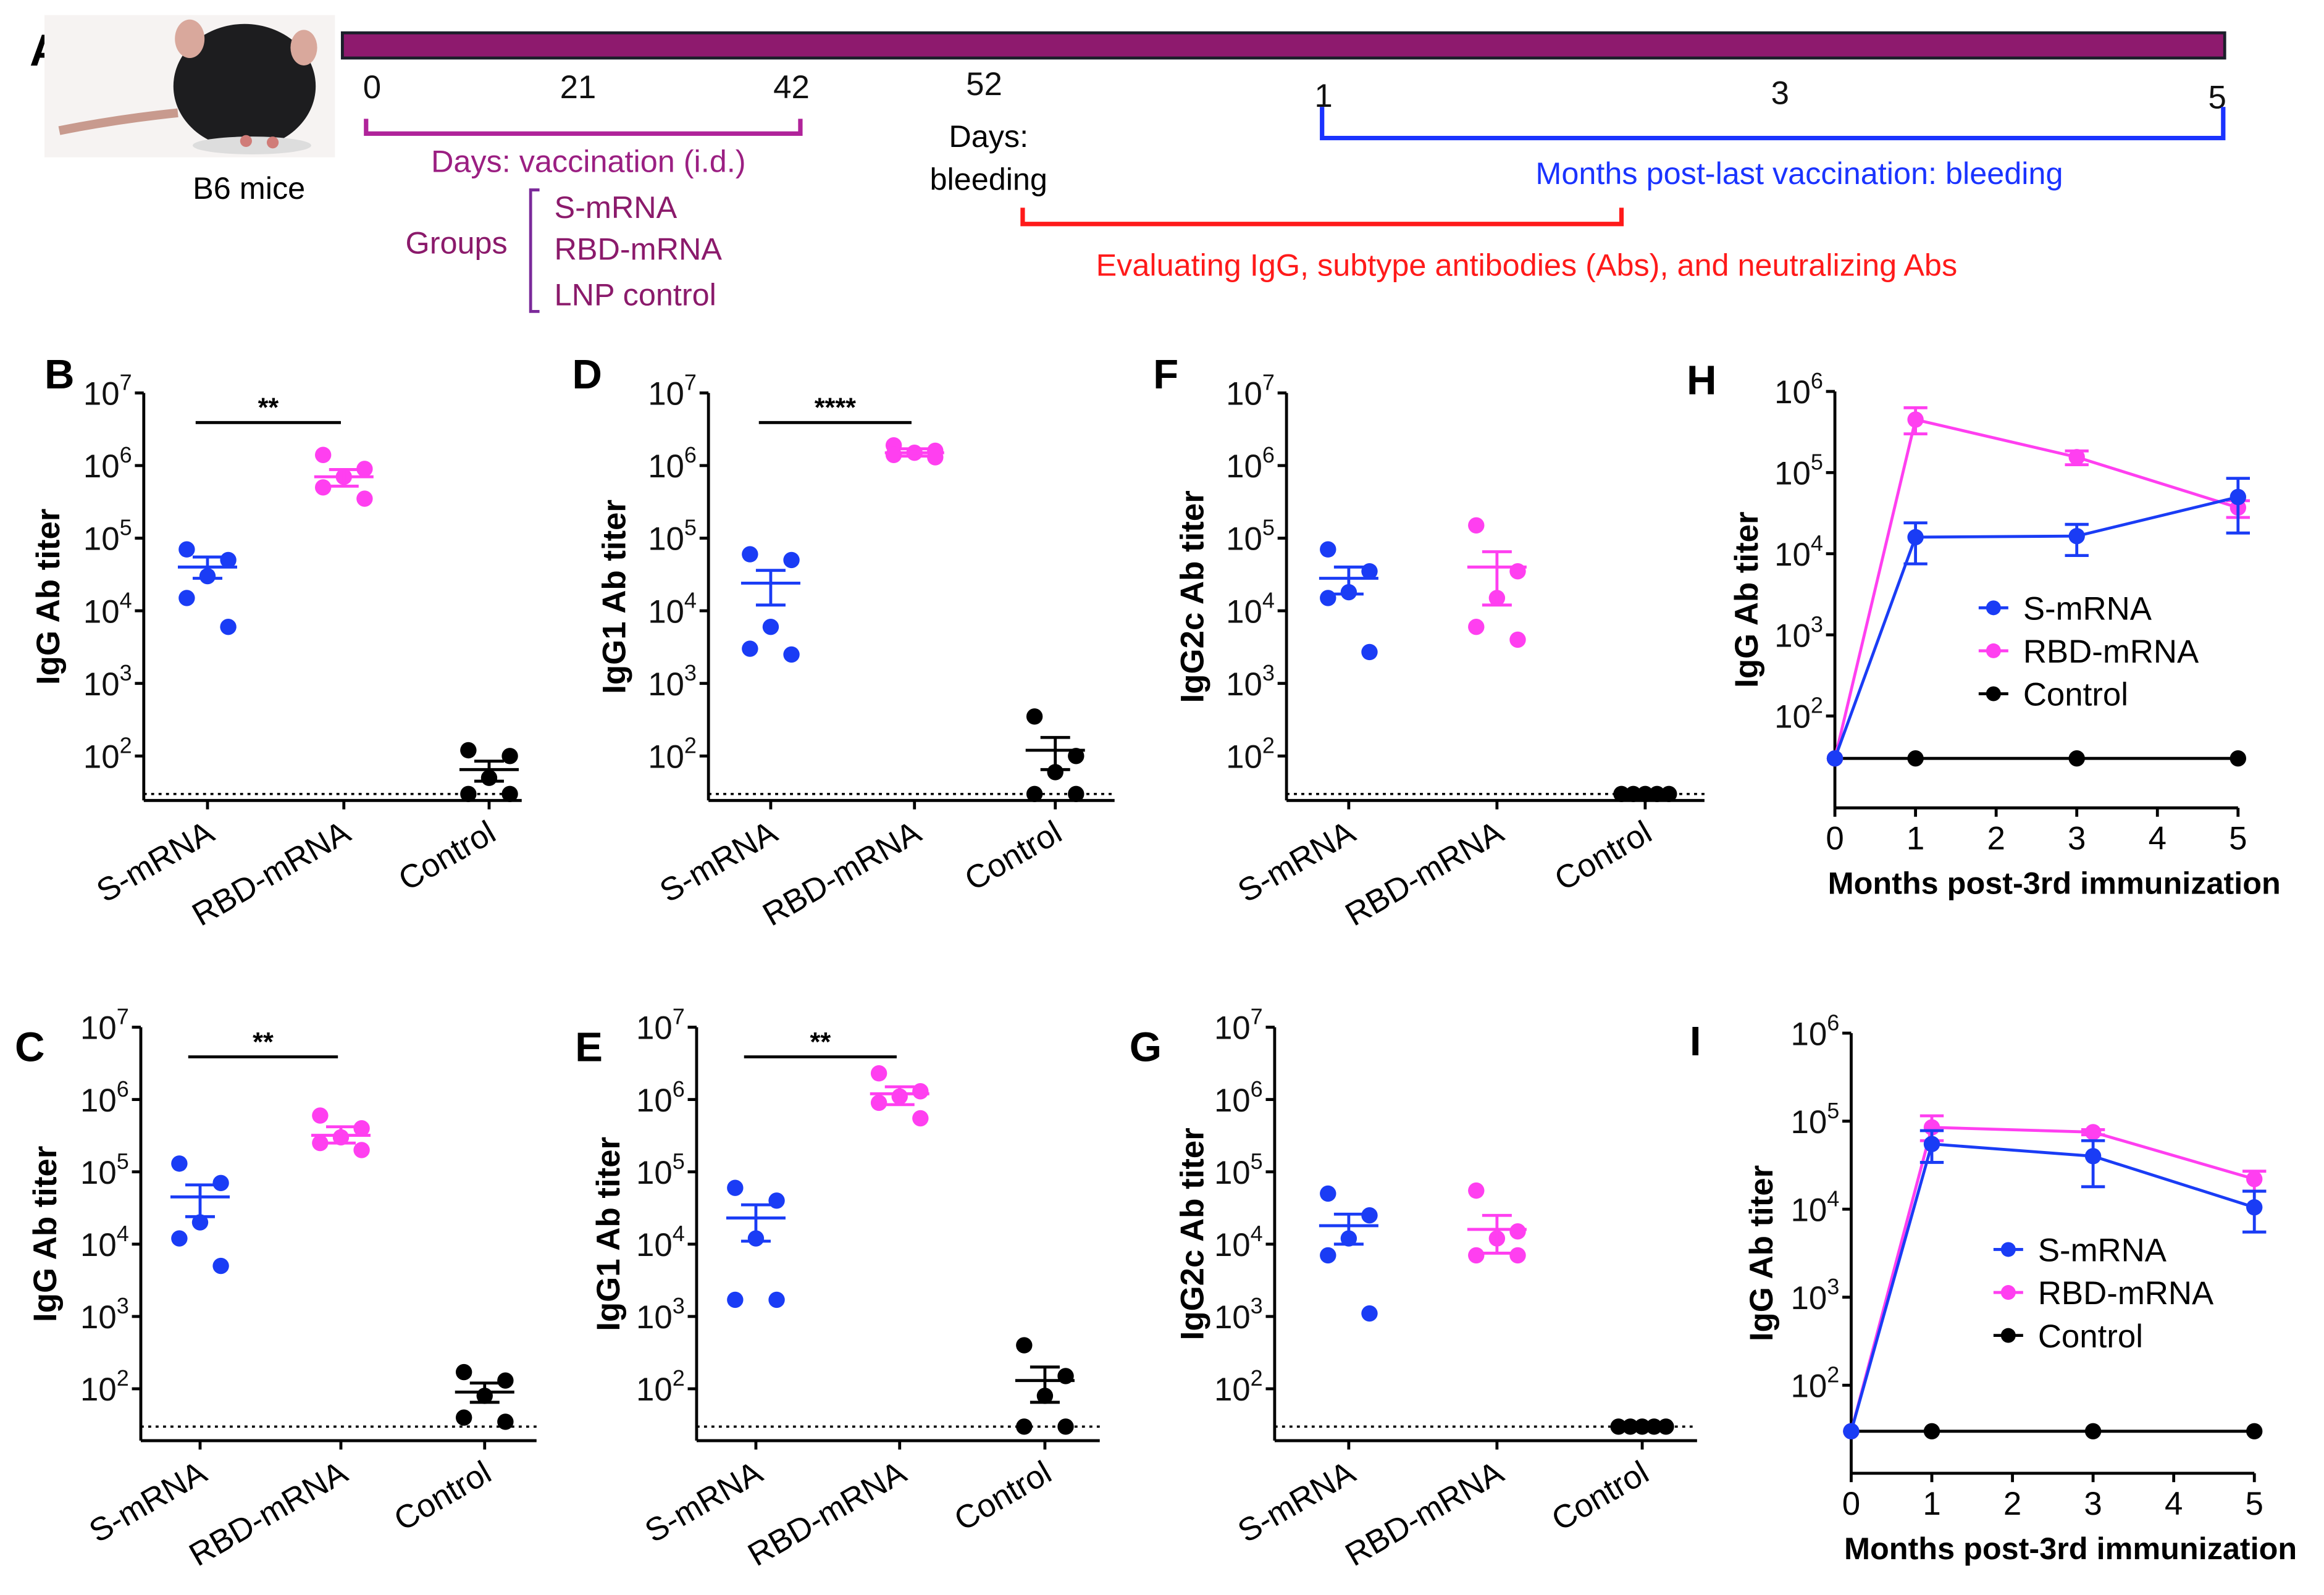  What do you see at coordinates (1835, 838) in the screenshot?
I see `x-tick-label: 0` at bounding box center [1835, 838].